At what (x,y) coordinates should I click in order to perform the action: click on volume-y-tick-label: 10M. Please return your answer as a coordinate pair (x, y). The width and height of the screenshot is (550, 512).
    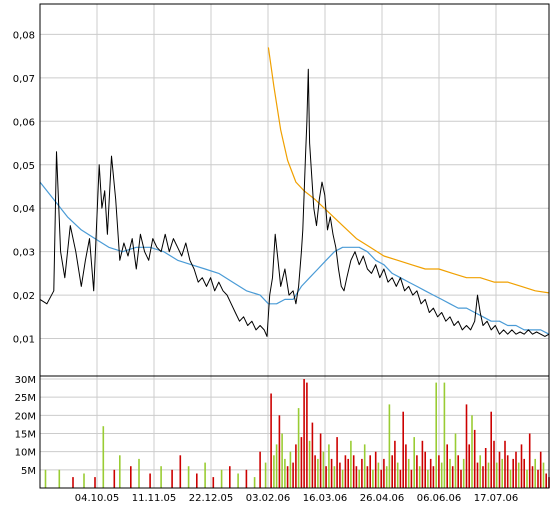
    Looking at the image, I should click on (25, 453).